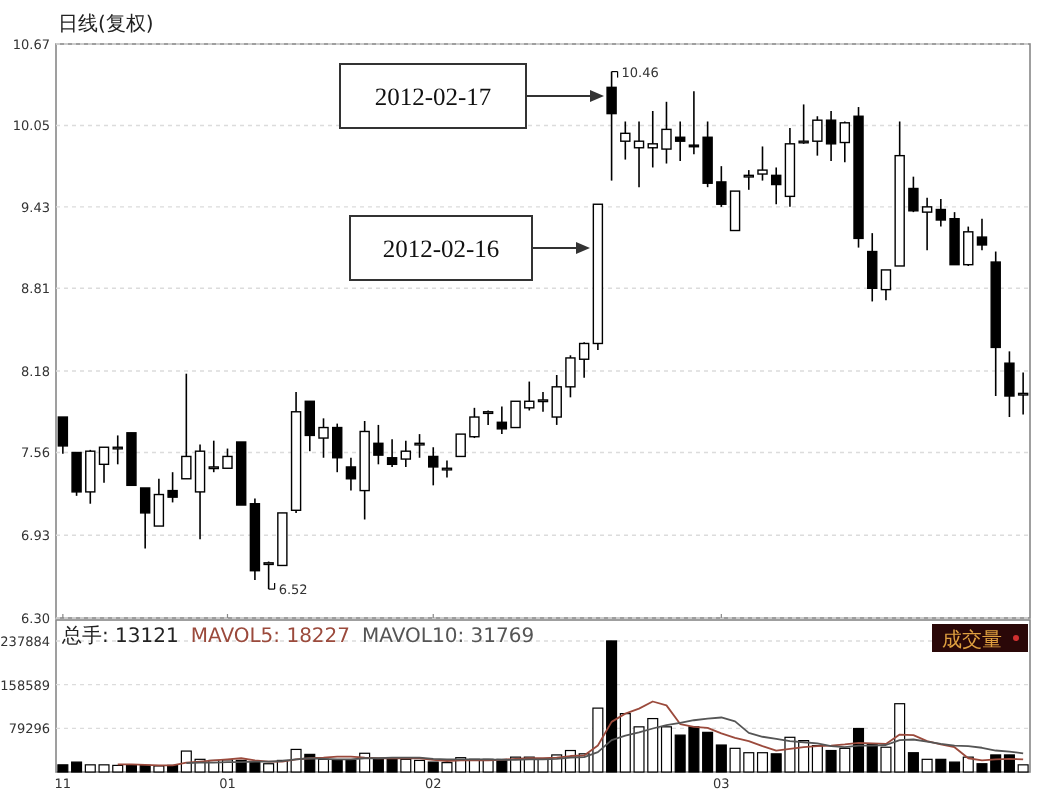 The height and width of the screenshot is (794, 1050). I want to click on annotation: 总手: 13121, so click(119, 636).